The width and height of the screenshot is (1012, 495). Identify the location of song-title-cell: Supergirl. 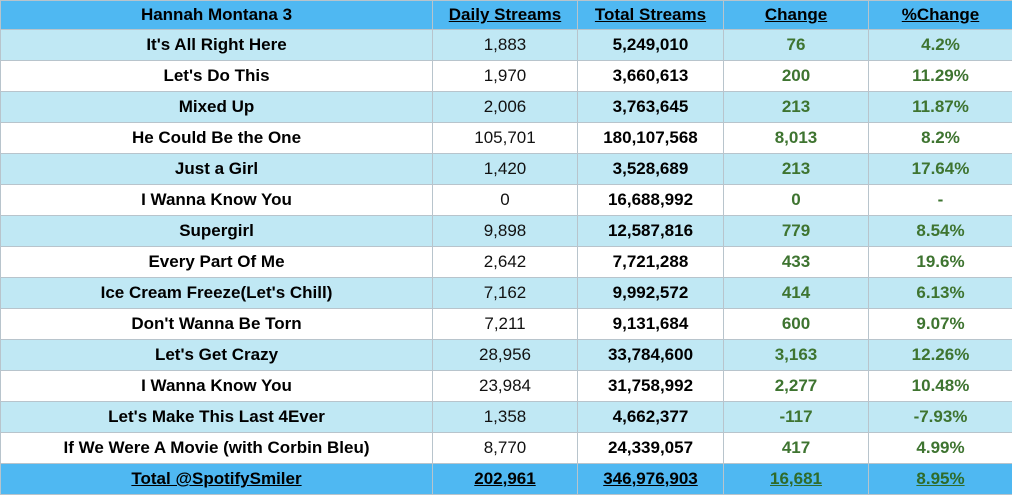
(217, 231).